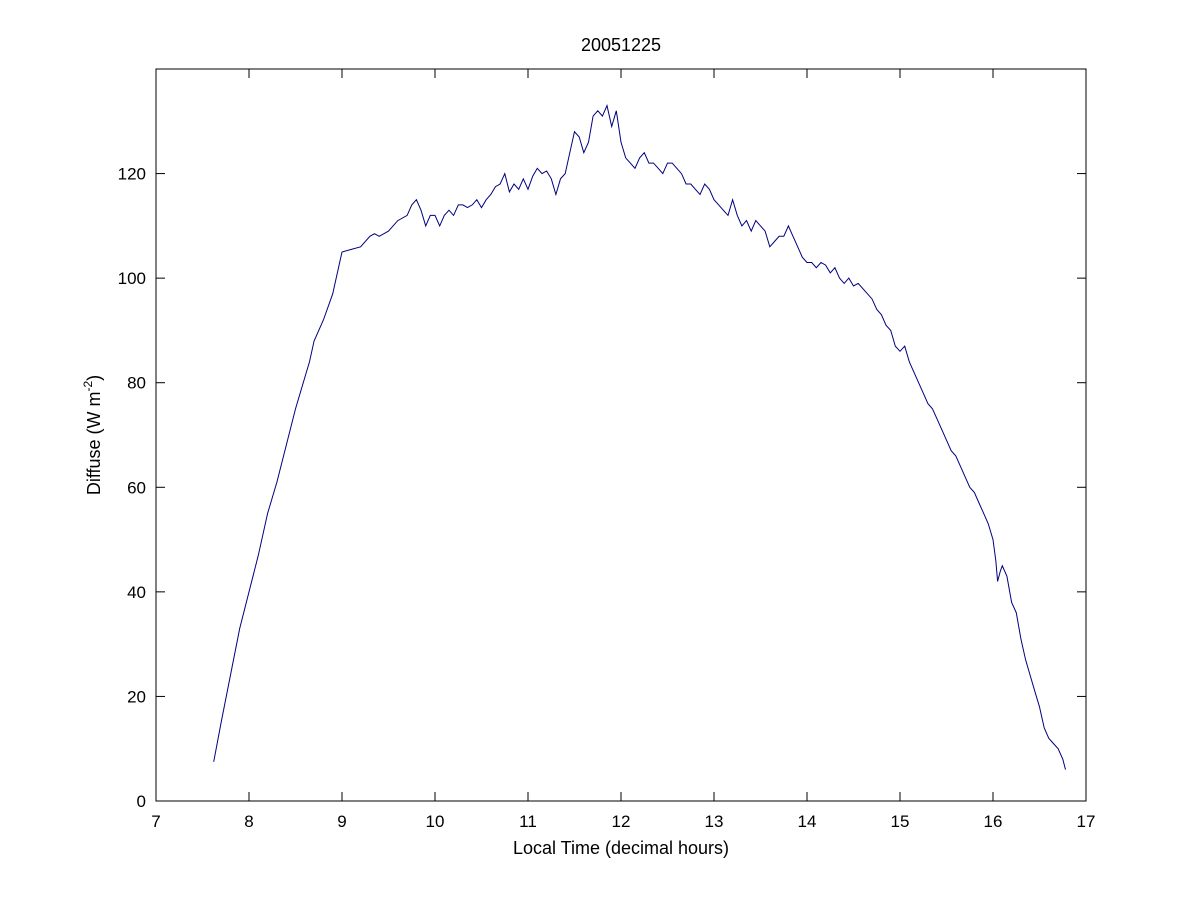 This screenshot has height=900, width=1200. What do you see at coordinates (248, 821) in the screenshot?
I see `x-tick-label: 8` at bounding box center [248, 821].